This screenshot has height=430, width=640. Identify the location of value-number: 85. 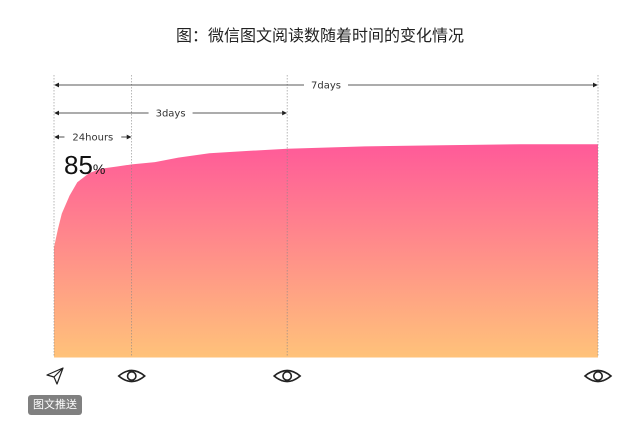
(78, 165).